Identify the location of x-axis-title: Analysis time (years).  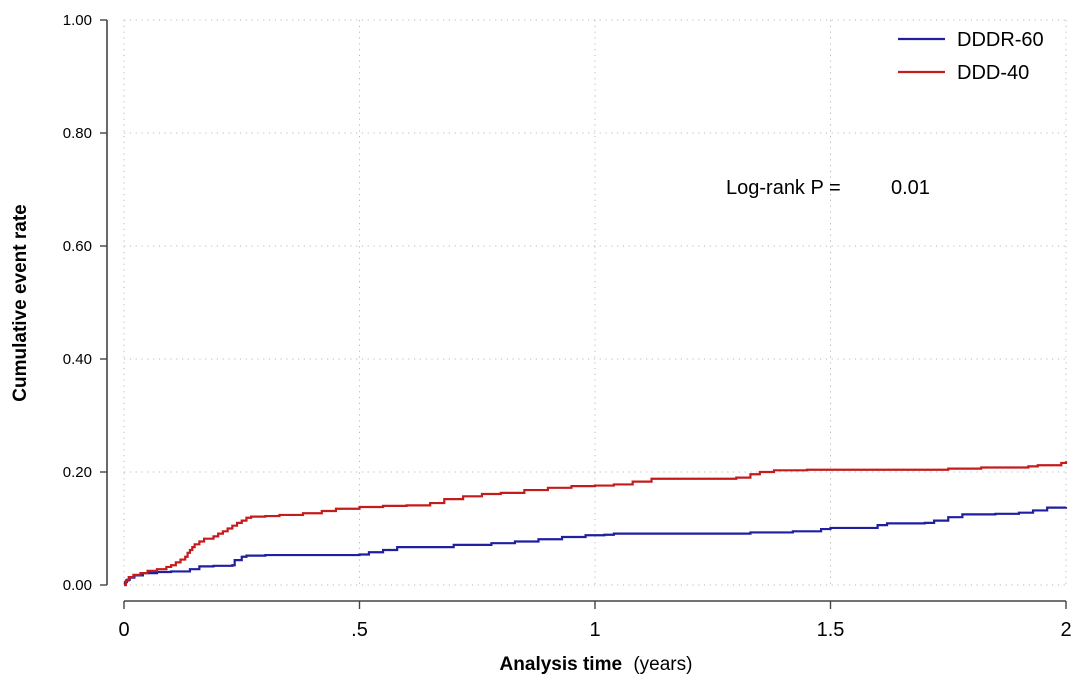
(596, 664).